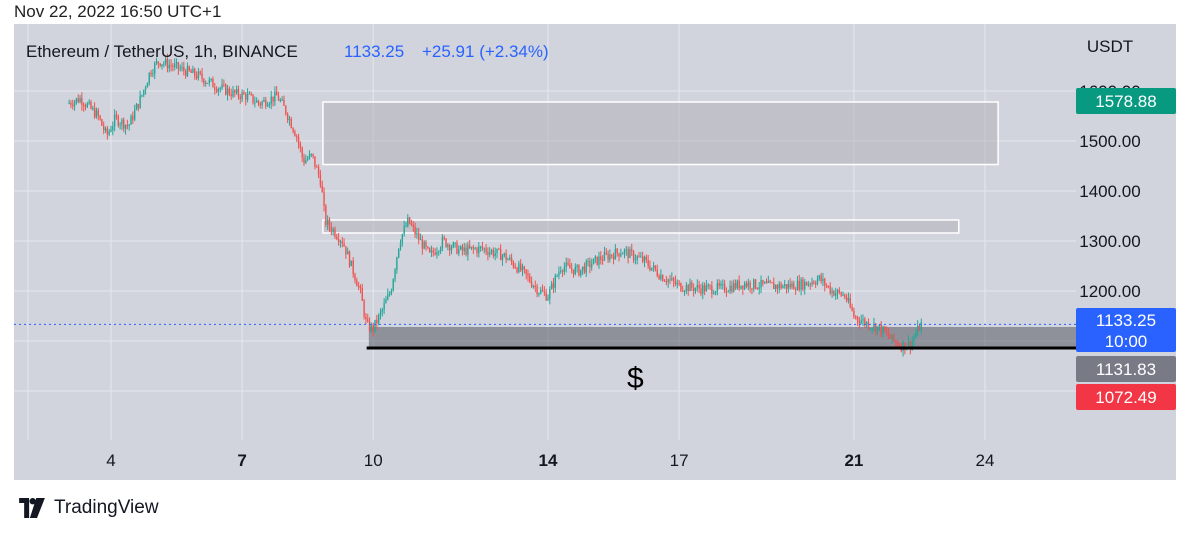 This screenshot has width=1200, height=534. Describe the element at coordinates (374, 51) in the screenshot. I see `legend-last-price: 1133.25` at that location.